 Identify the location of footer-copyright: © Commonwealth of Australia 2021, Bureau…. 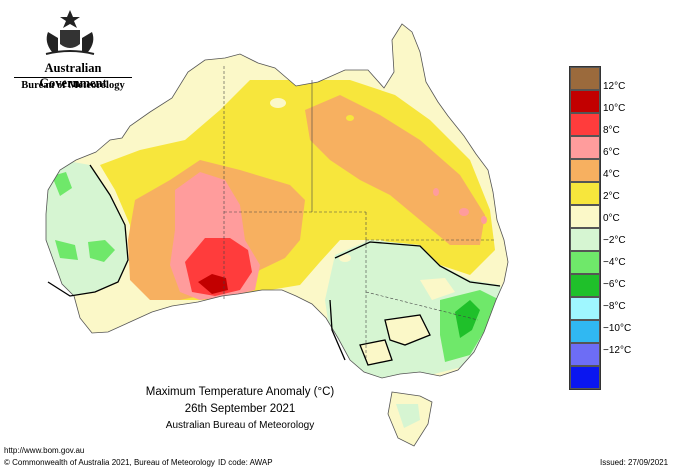
(109, 462).